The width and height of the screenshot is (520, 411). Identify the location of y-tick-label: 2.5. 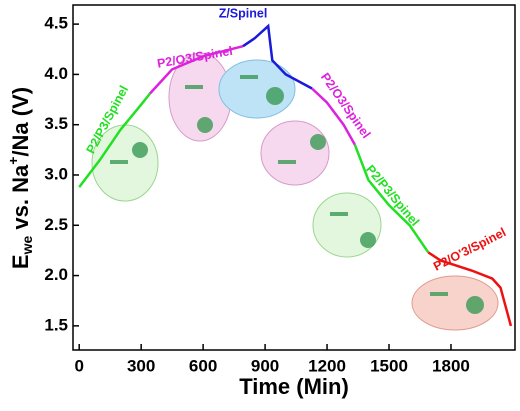
(56, 224).